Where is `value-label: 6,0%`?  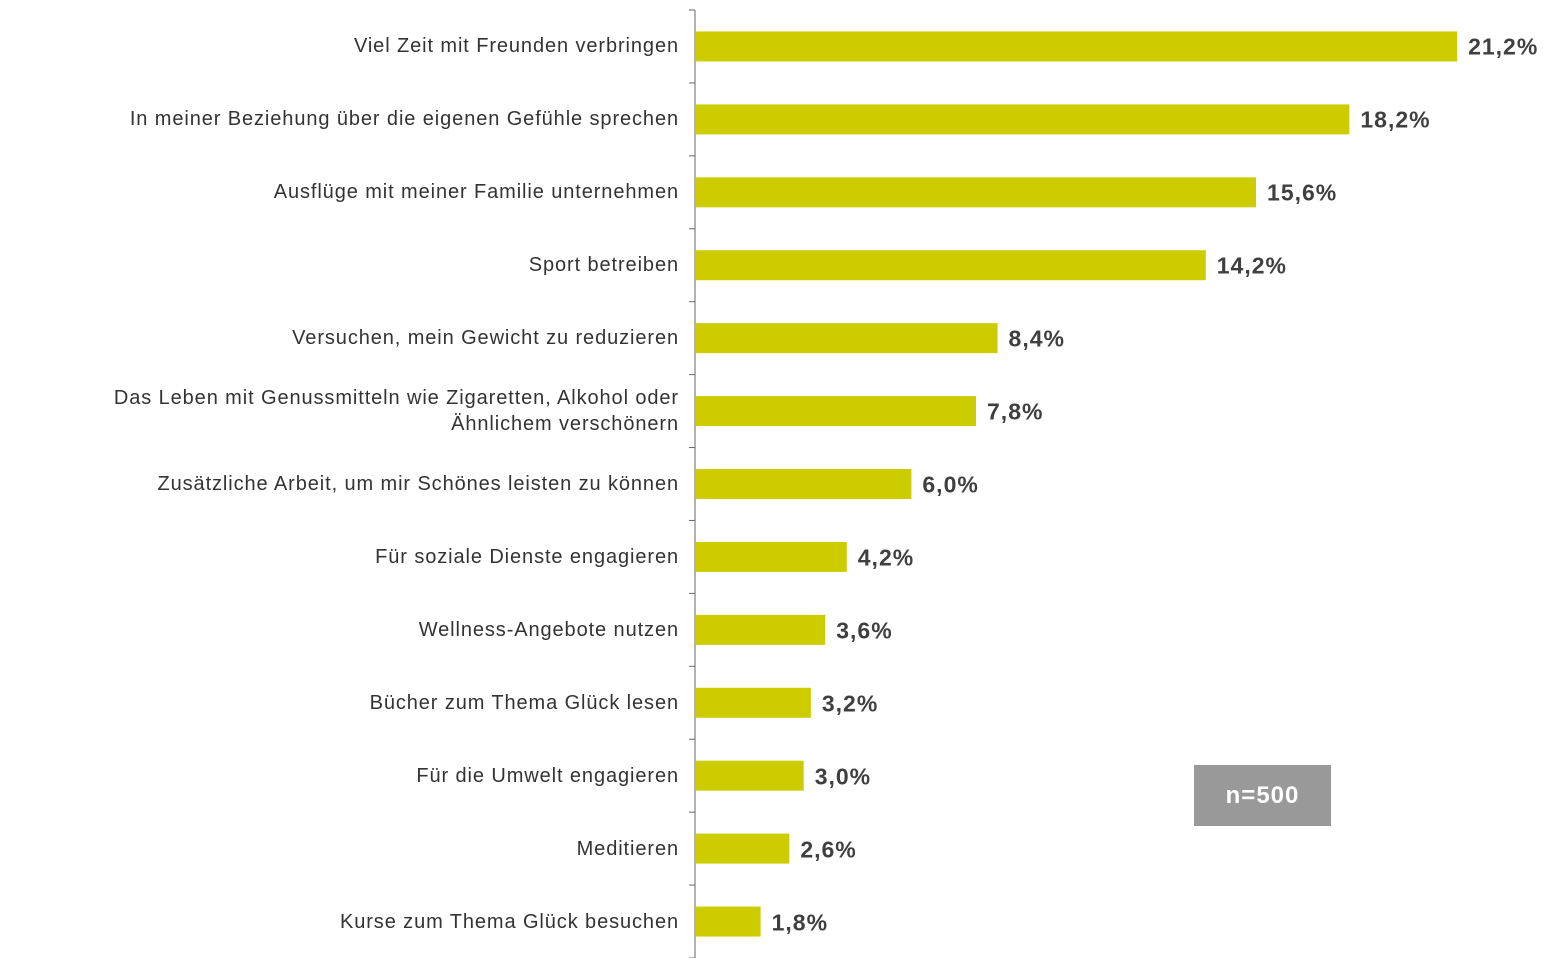
value-label: 6,0% is located at coordinates (950, 484).